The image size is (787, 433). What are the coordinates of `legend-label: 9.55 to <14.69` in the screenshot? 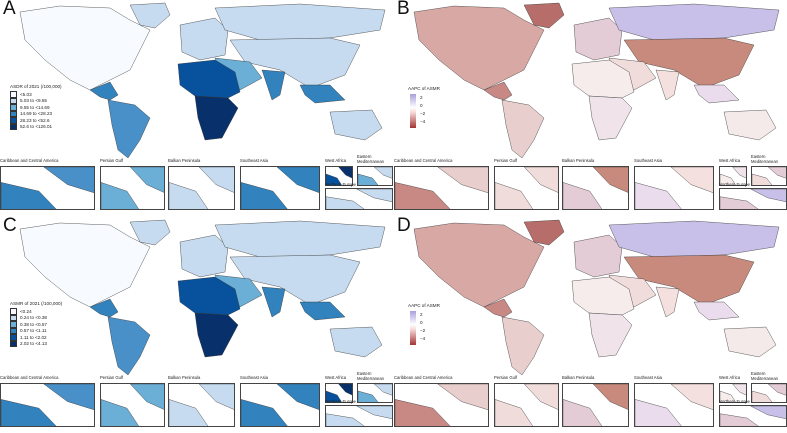 It's located at (35, 107).